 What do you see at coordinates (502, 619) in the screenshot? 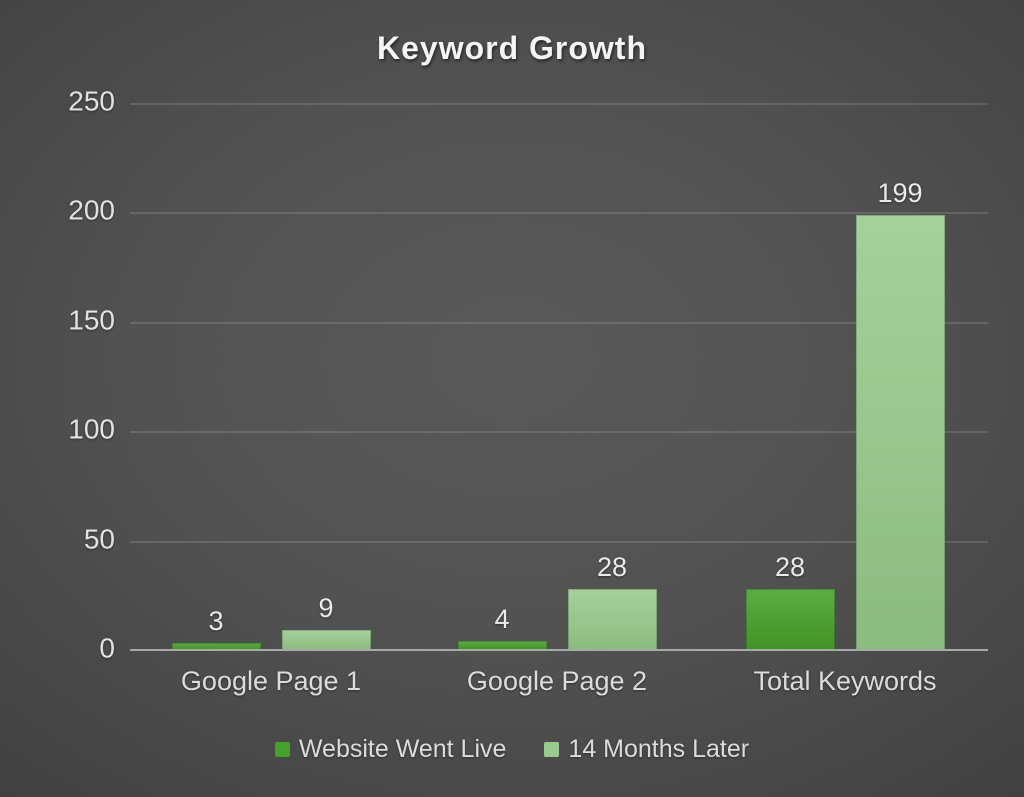
I see `bar-value-label-website-went-live-google-page-2: 4` at bounding box center [502, 619].